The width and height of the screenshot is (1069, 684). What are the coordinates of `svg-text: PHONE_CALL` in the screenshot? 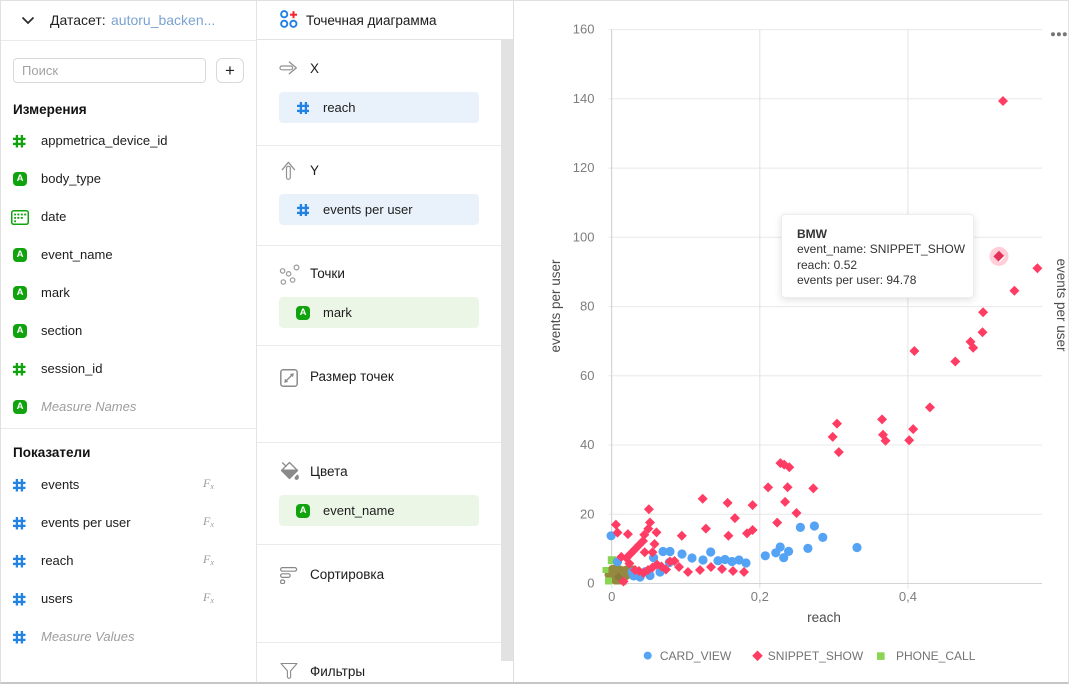 It's located at (936, 656).